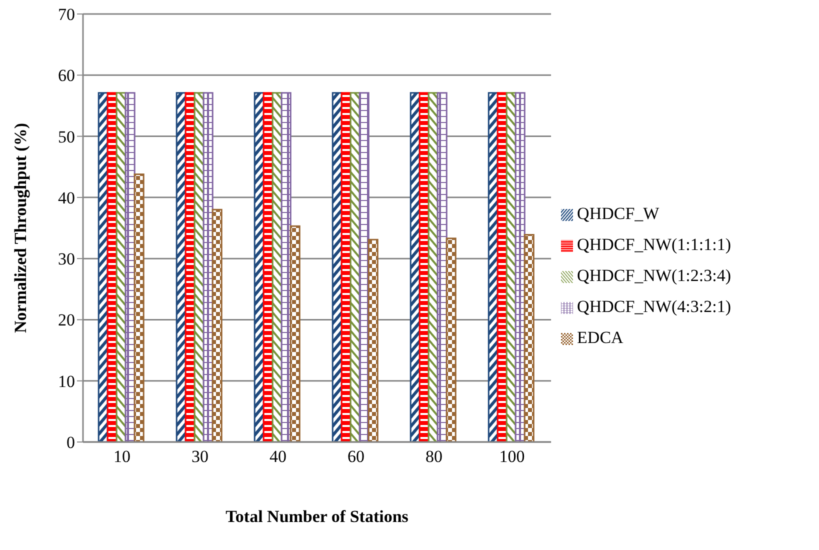  What do you see at coordinates (618, 213) in the screenshot?
I see `legend-label: QHDCF_W` at bounding box center [618, 213].